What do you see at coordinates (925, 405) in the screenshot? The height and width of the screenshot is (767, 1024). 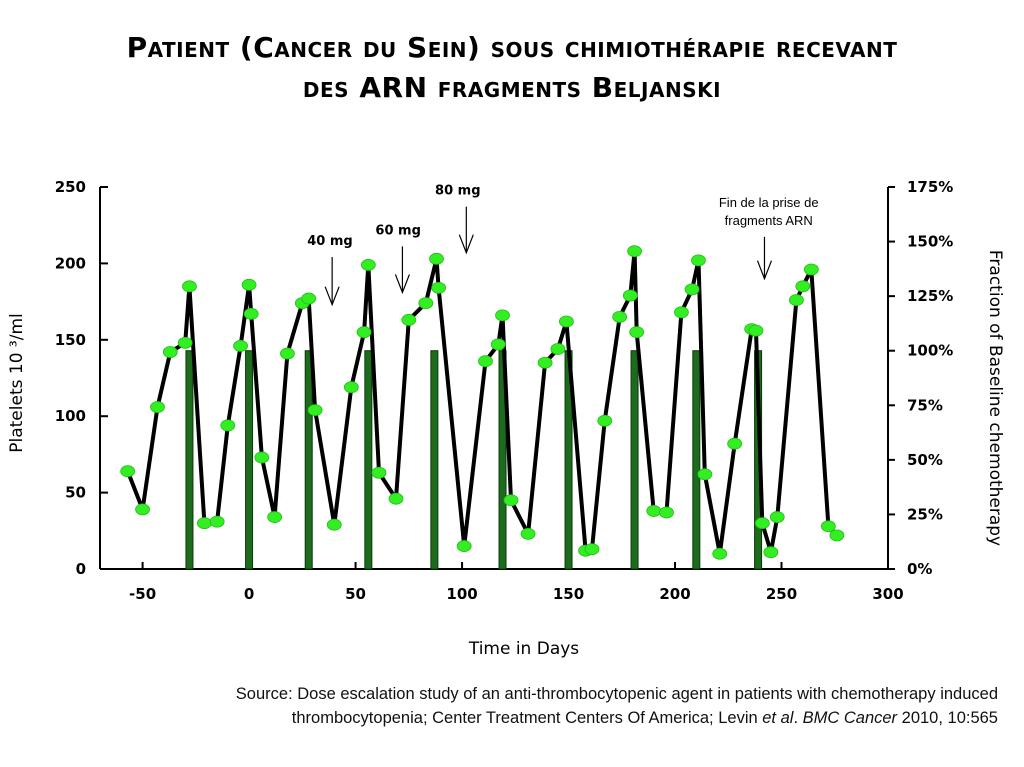 I see `y2-tick-label: 75%` at bounding box center [925, 405].